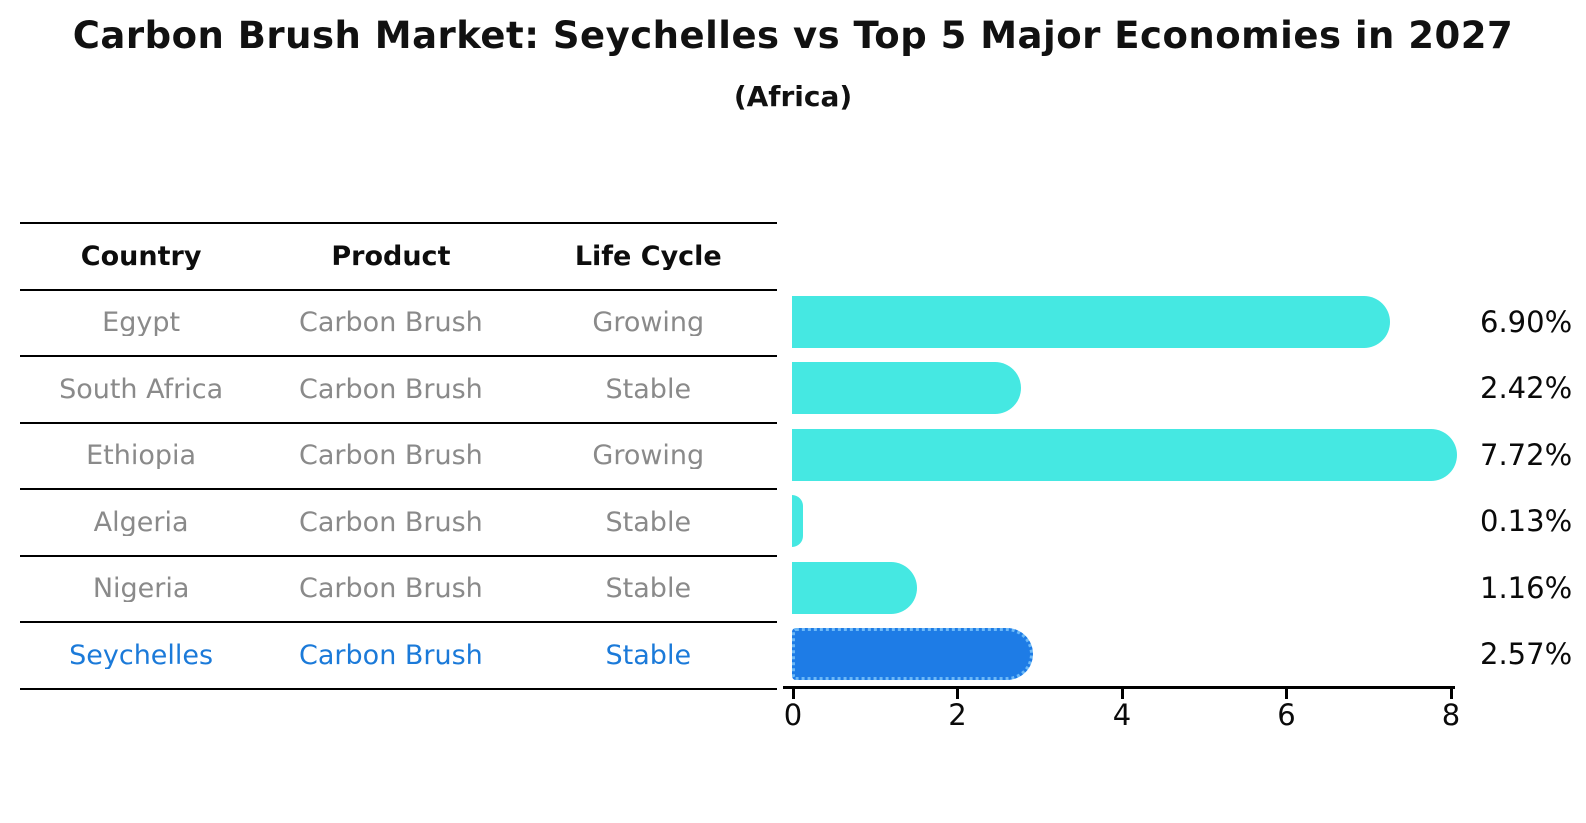 The image size is (1586, 823). What do you see at coordinates (1526, 388) in the screenshot?
I see `bar-value-label: 2.42%` at bounding box center [1526, 388].